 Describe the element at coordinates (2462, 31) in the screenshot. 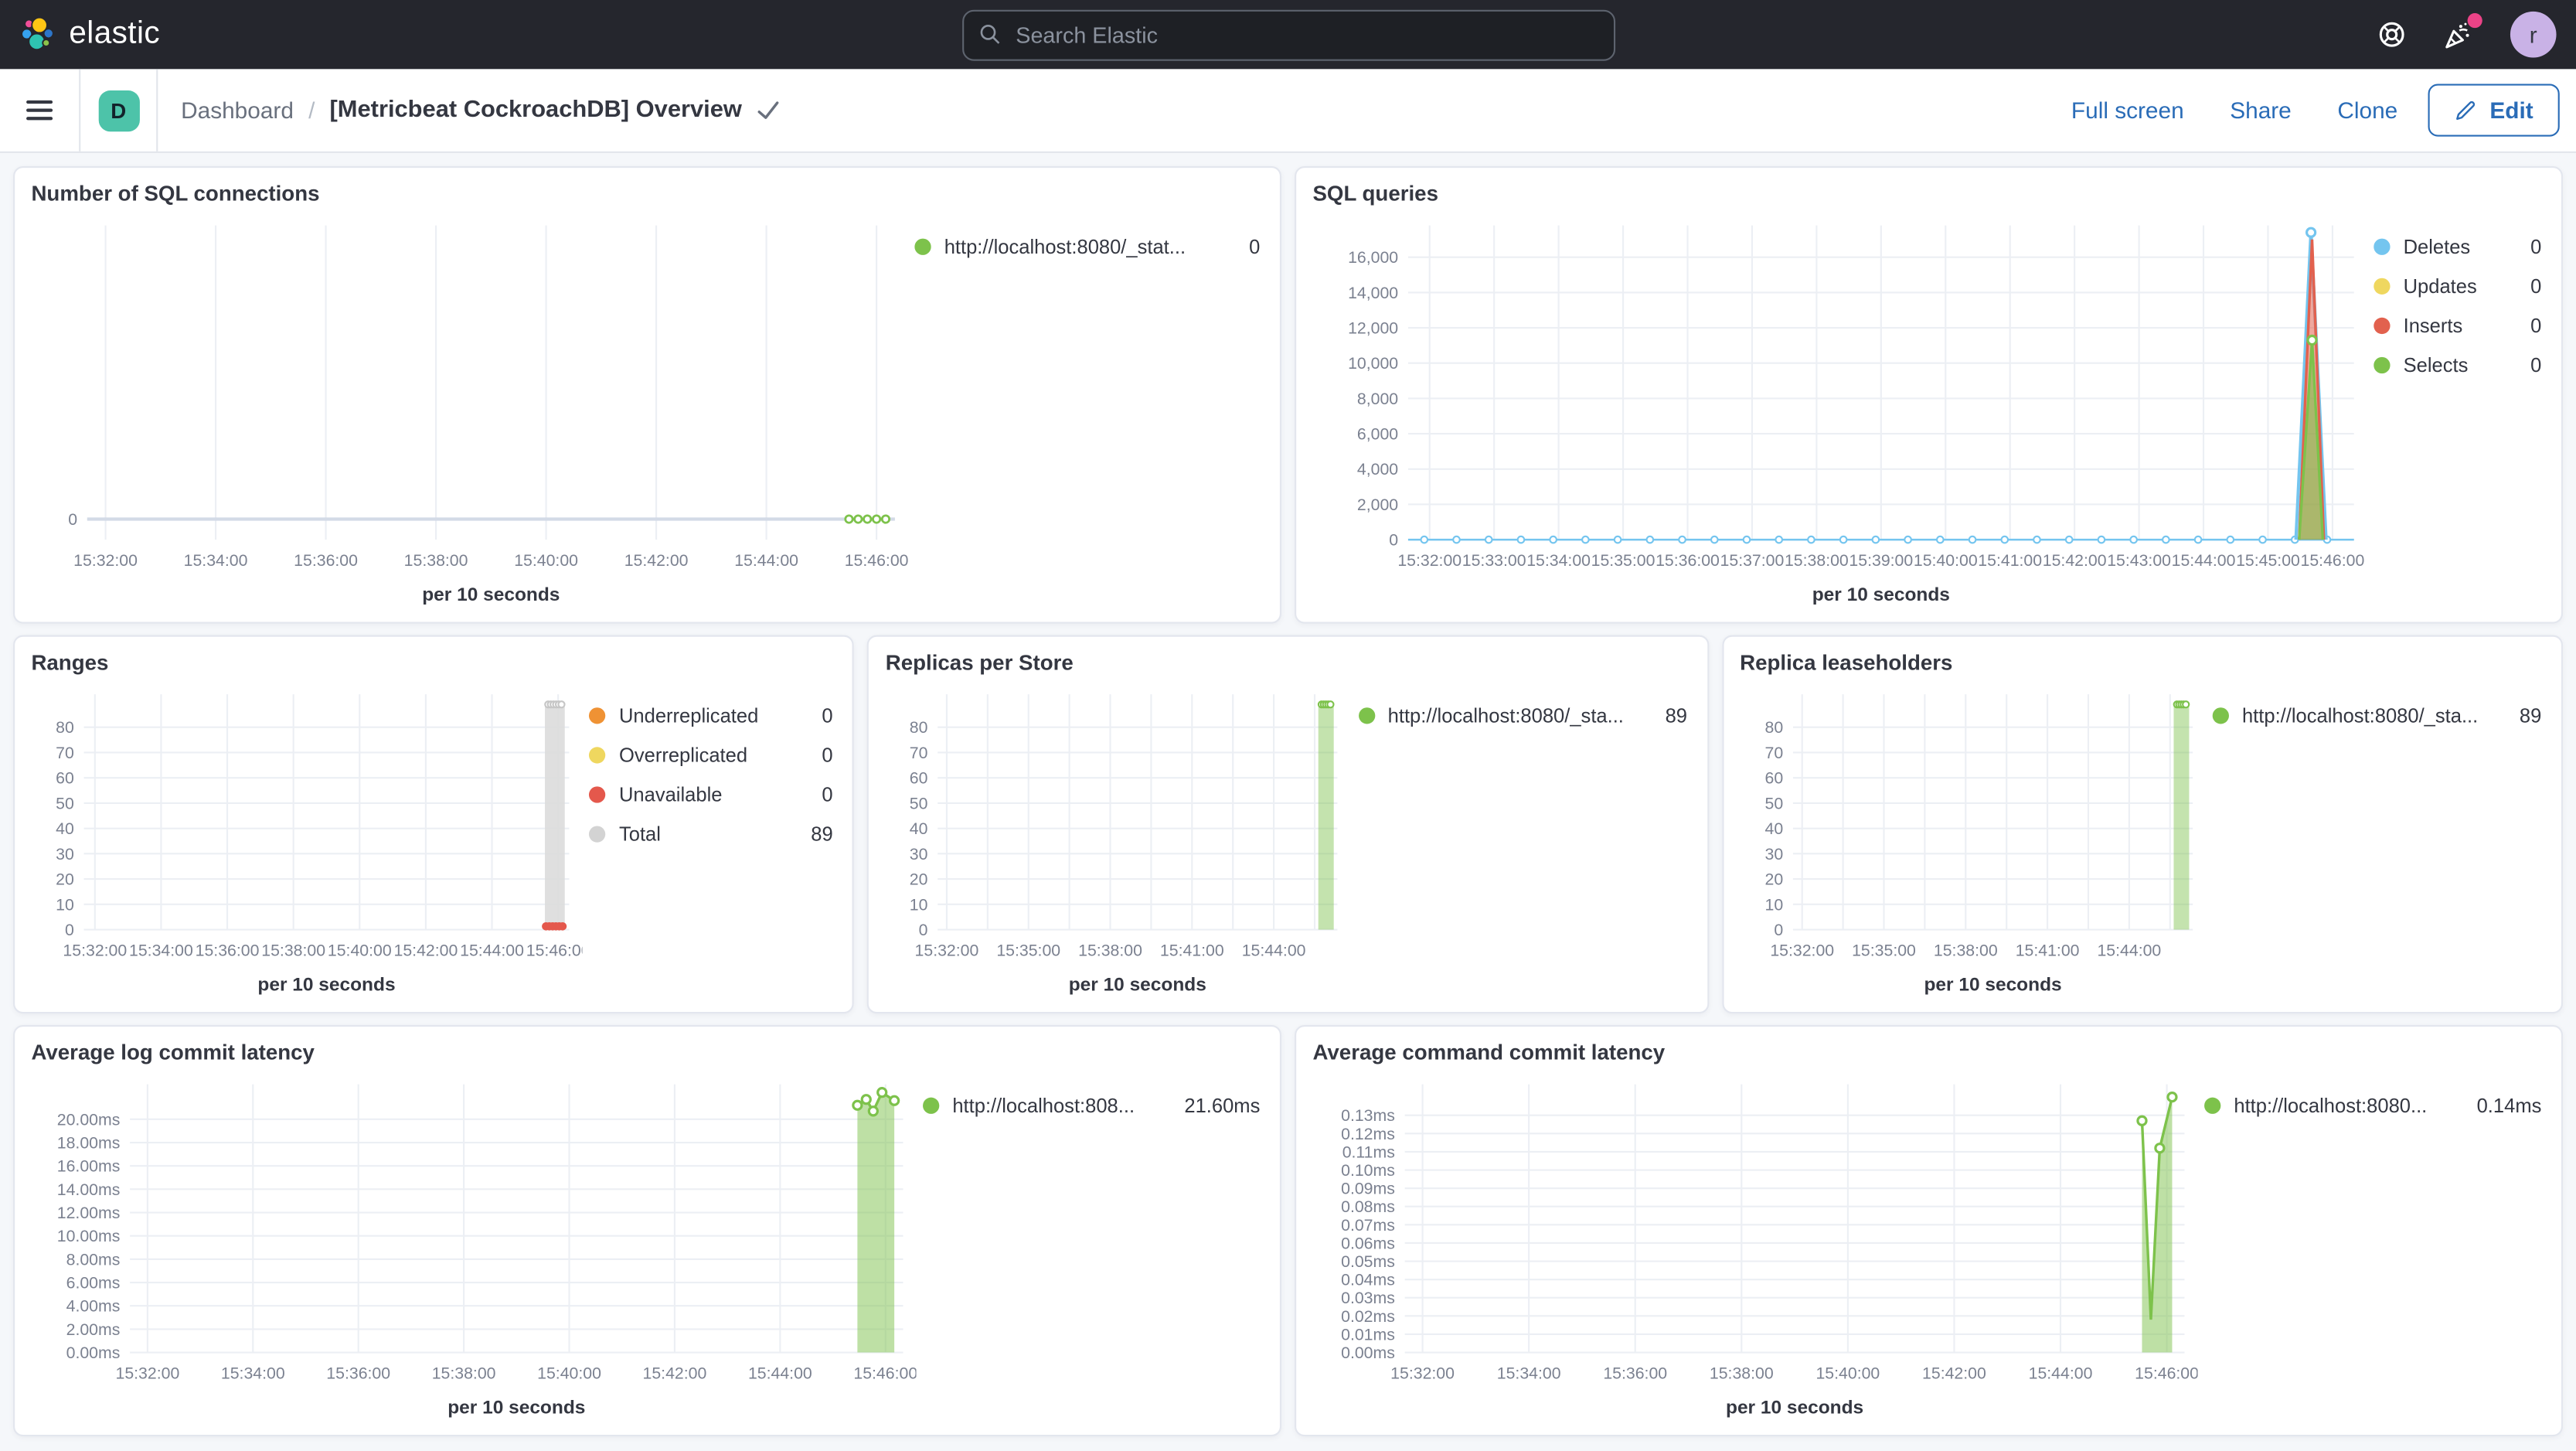

I see `newsfeed-button` at that location.